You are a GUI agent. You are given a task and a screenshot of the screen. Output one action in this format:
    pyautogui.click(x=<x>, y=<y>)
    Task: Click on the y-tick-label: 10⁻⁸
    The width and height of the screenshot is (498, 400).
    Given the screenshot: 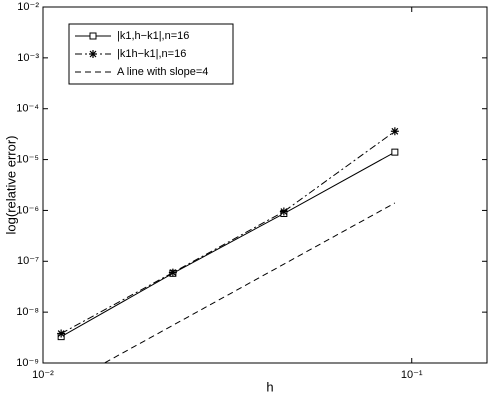 What is the action you would take?
    pyautogui.click(x=27, y=312)
    